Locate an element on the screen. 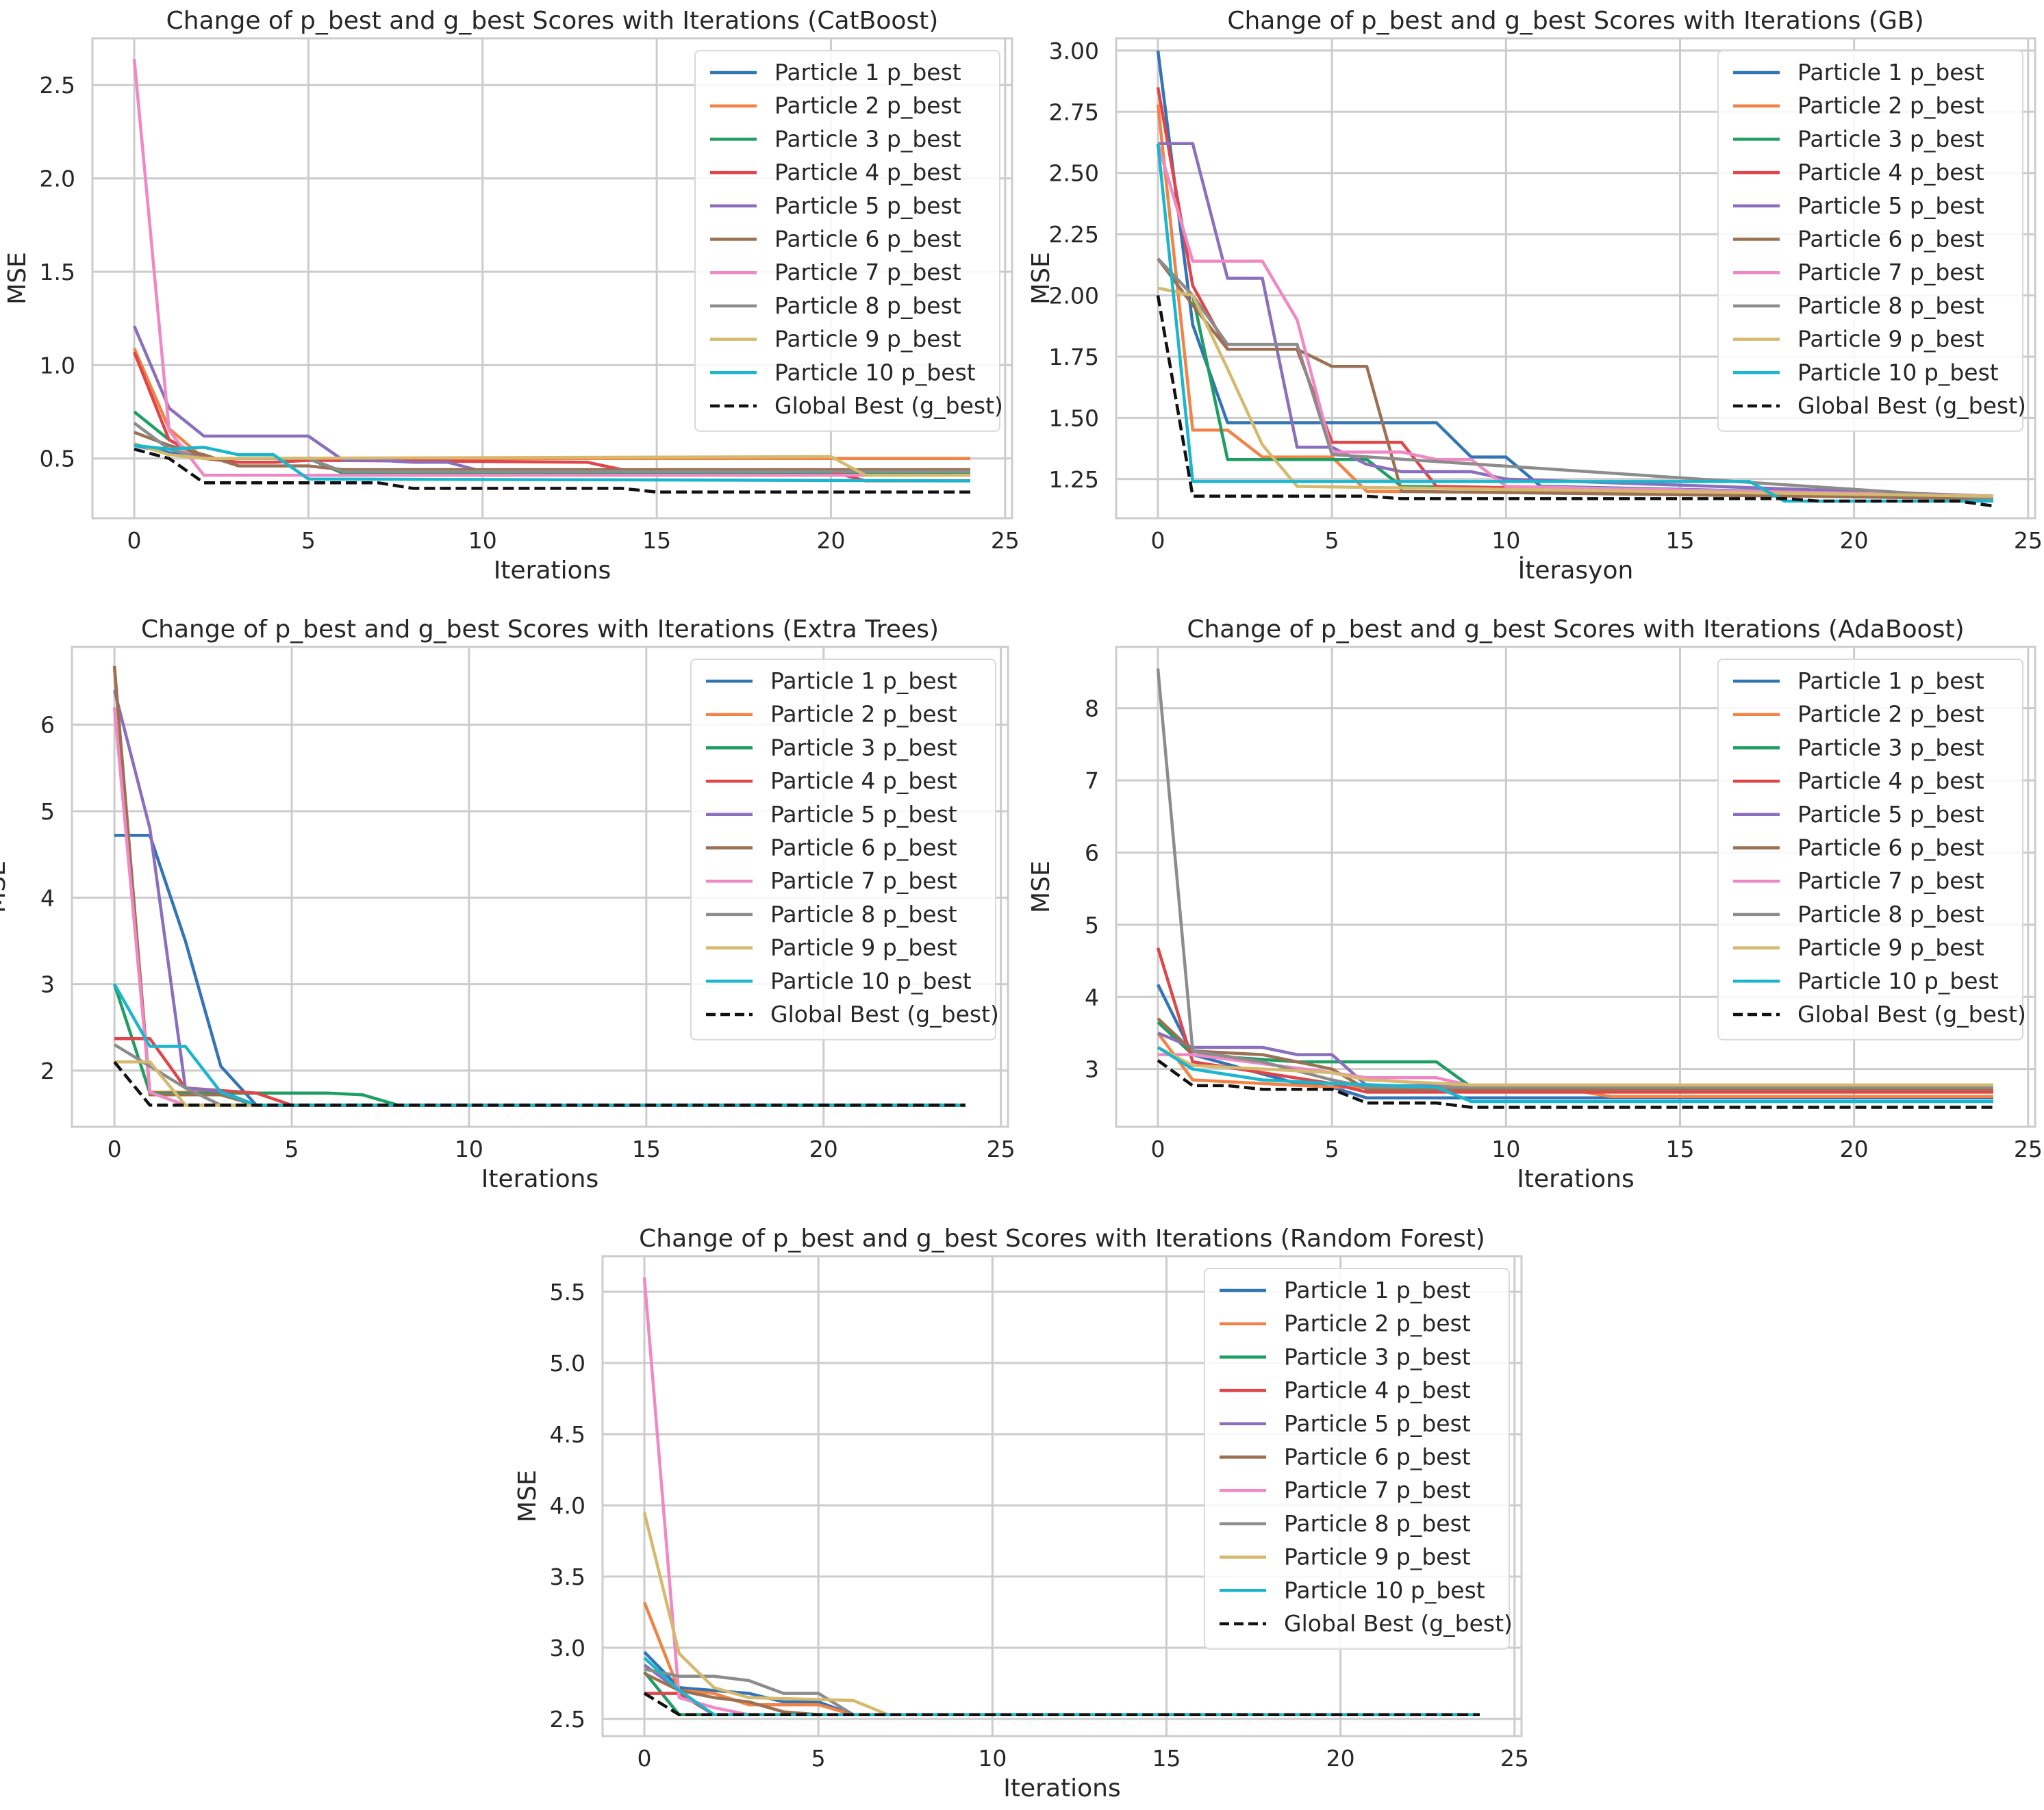  y-tick-label: 2.50 is located at coordinates (1074, 174).